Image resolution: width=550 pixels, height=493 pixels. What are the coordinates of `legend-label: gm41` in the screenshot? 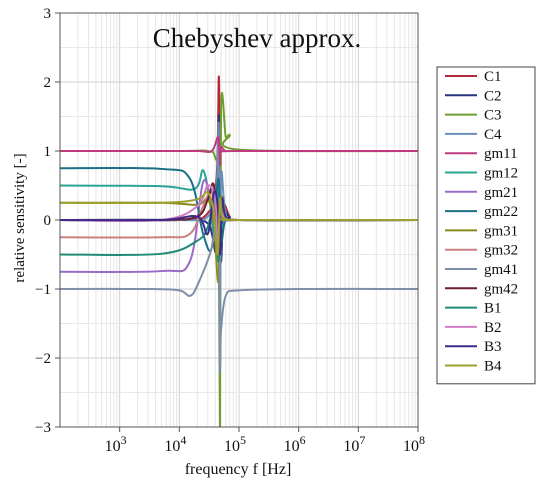 It's located at (501, 270).